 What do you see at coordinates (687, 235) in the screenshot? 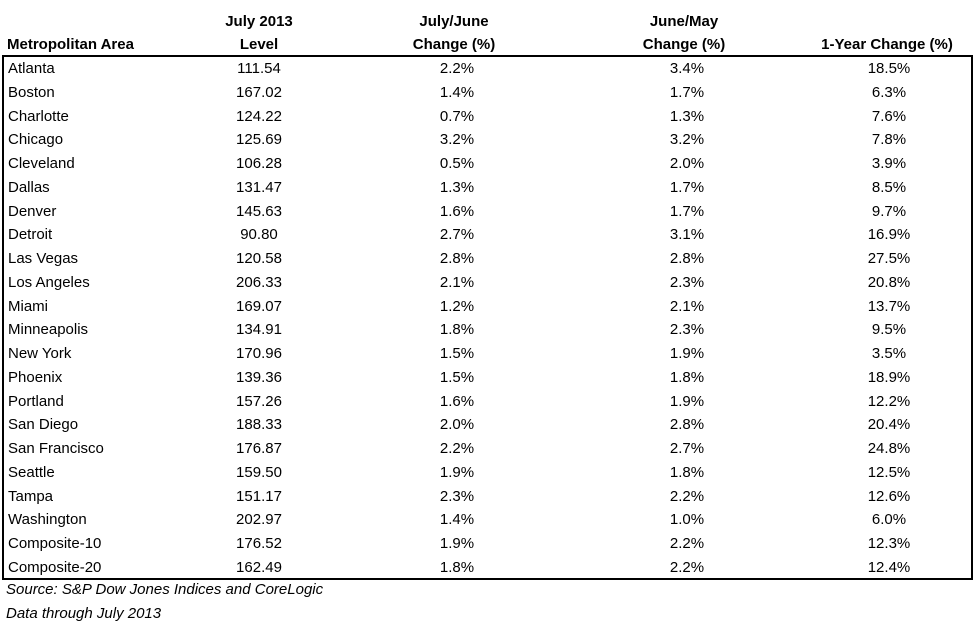
I see `cell-june-may-change: 3.1%` at bounding box center [687, 235].